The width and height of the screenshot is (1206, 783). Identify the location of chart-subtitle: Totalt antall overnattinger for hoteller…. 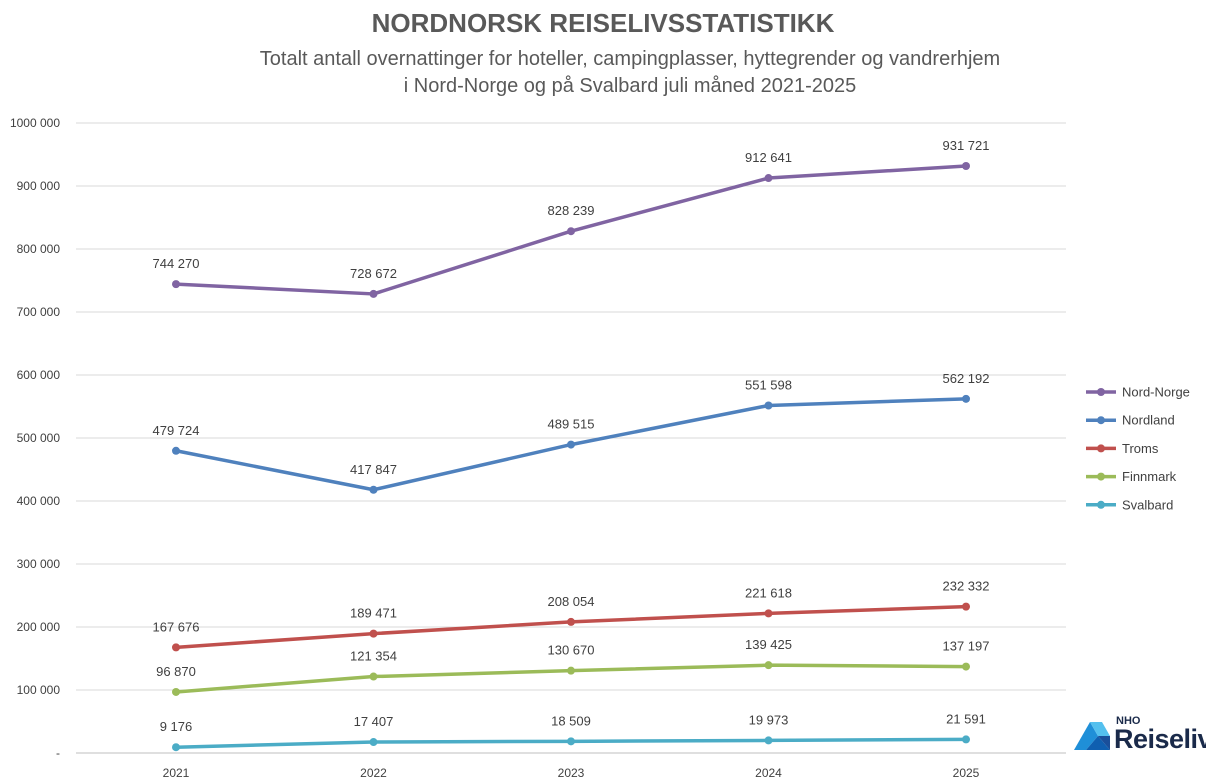
(603, 73).